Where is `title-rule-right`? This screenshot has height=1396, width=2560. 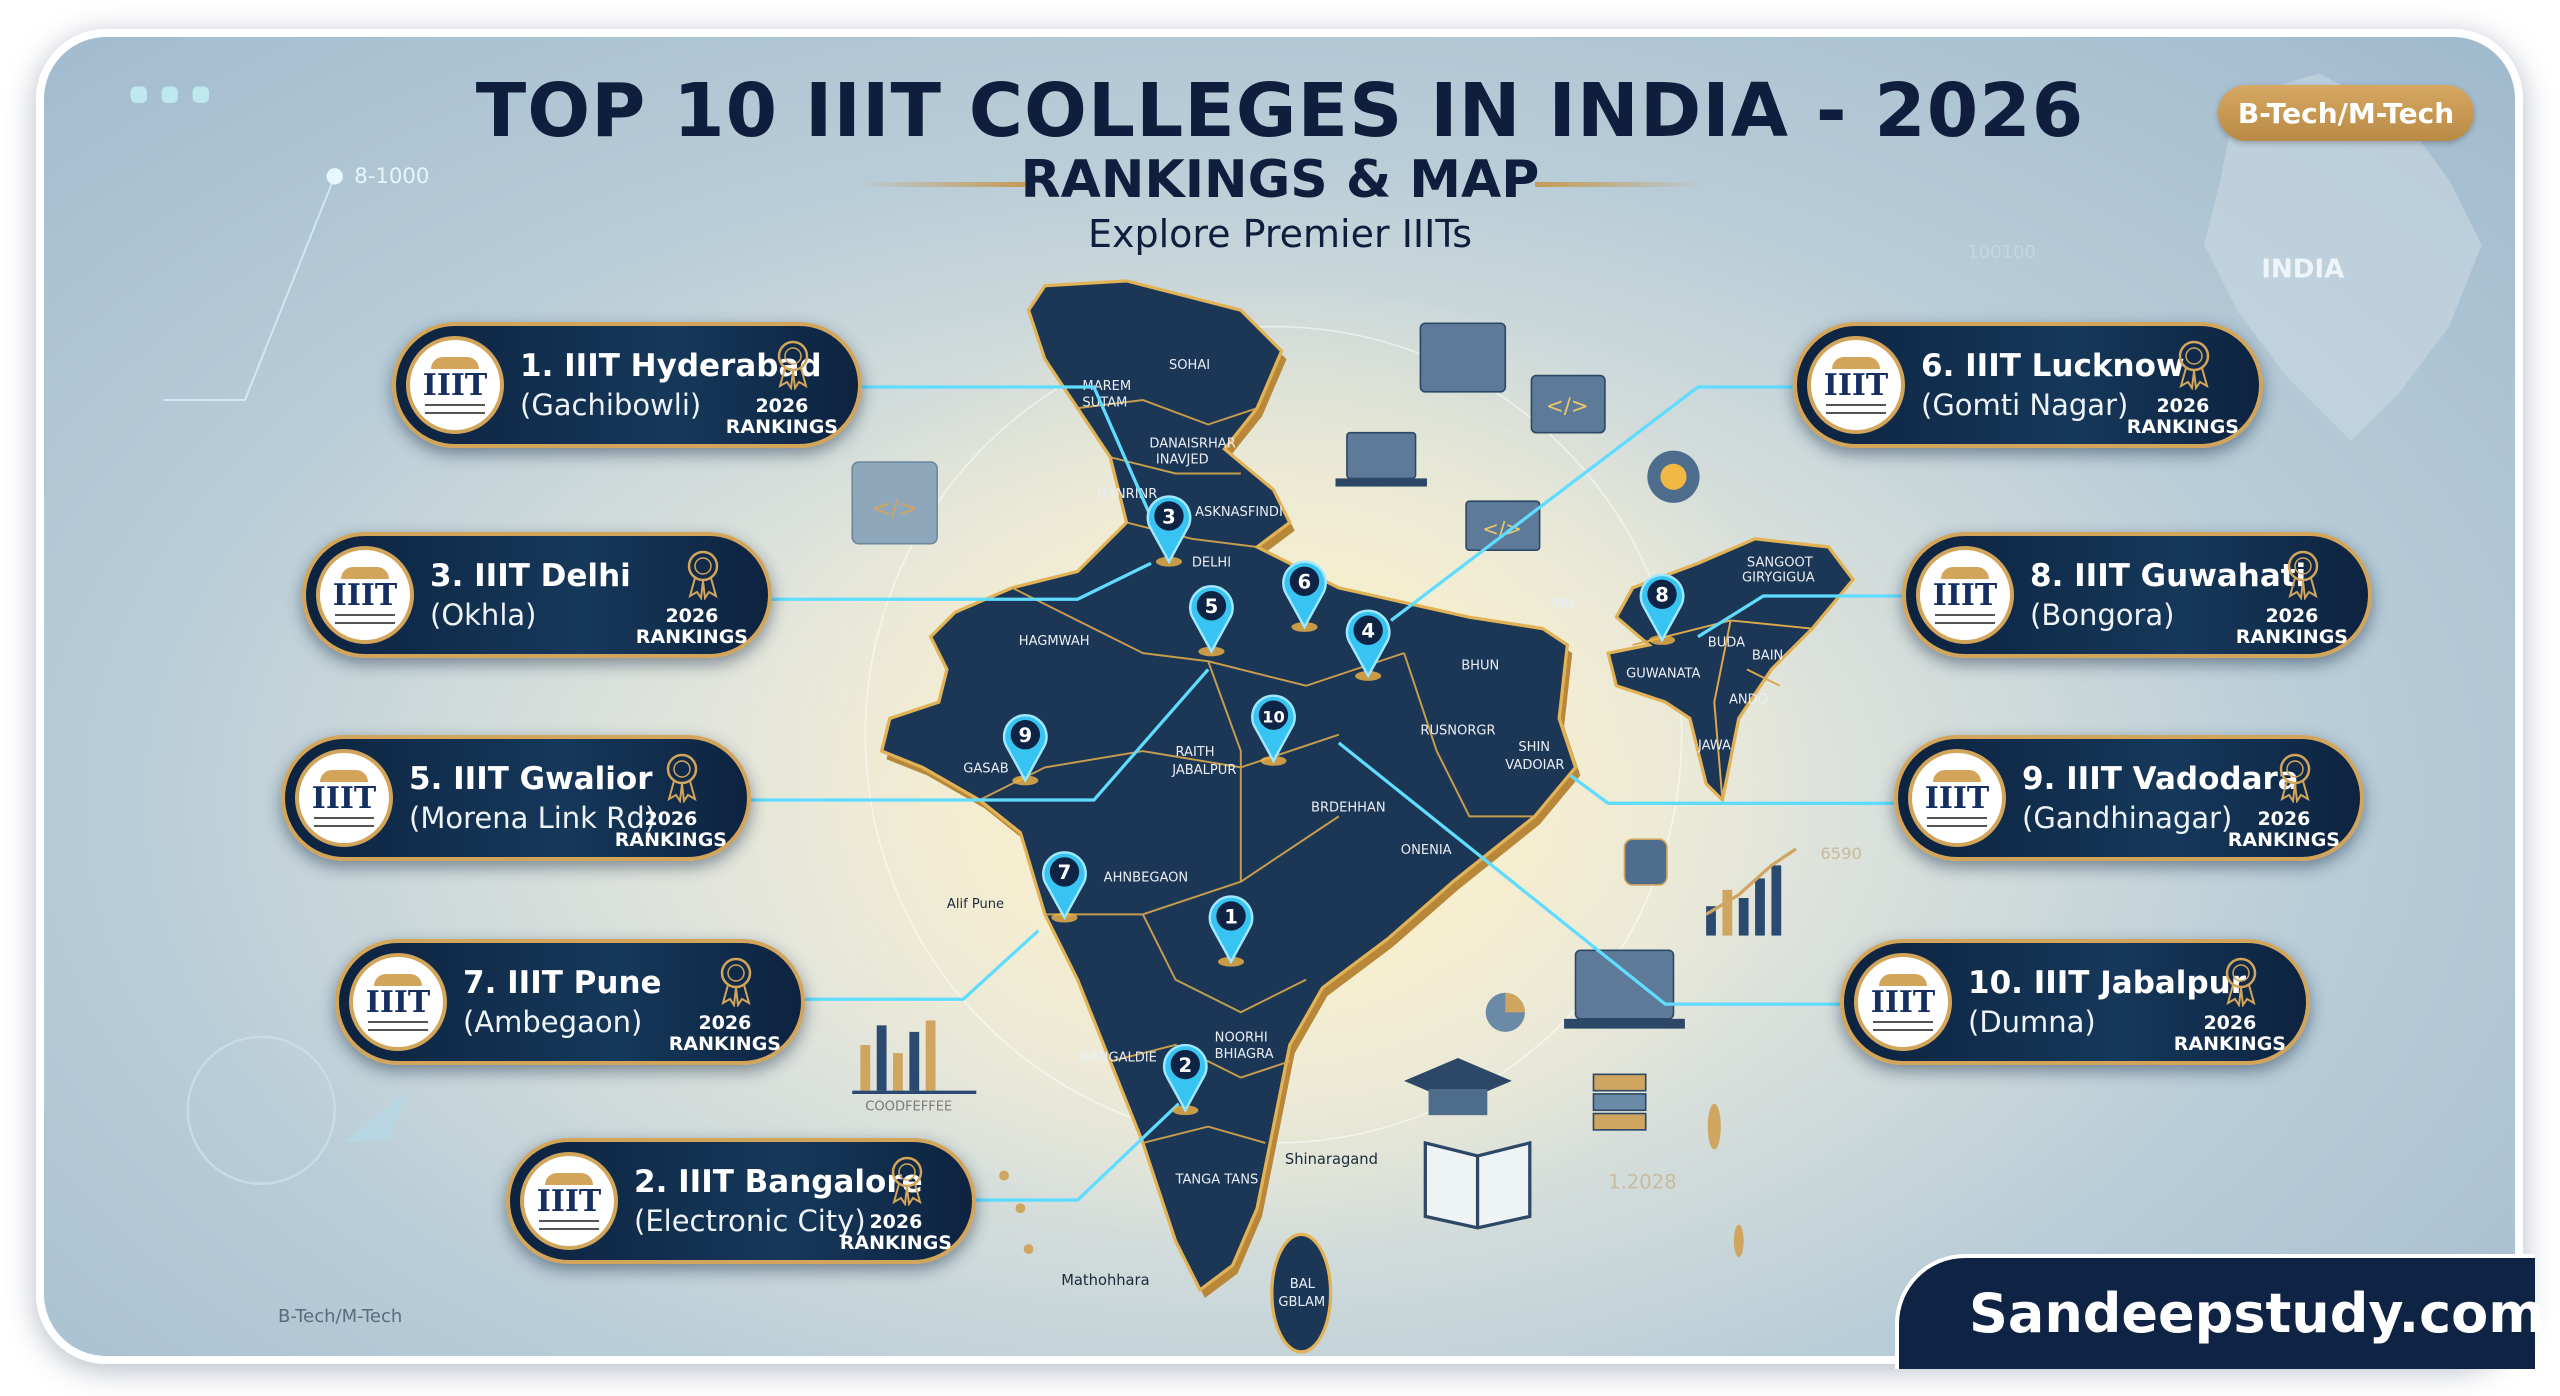 title-rule-right is located at coordinates (1620, 184).